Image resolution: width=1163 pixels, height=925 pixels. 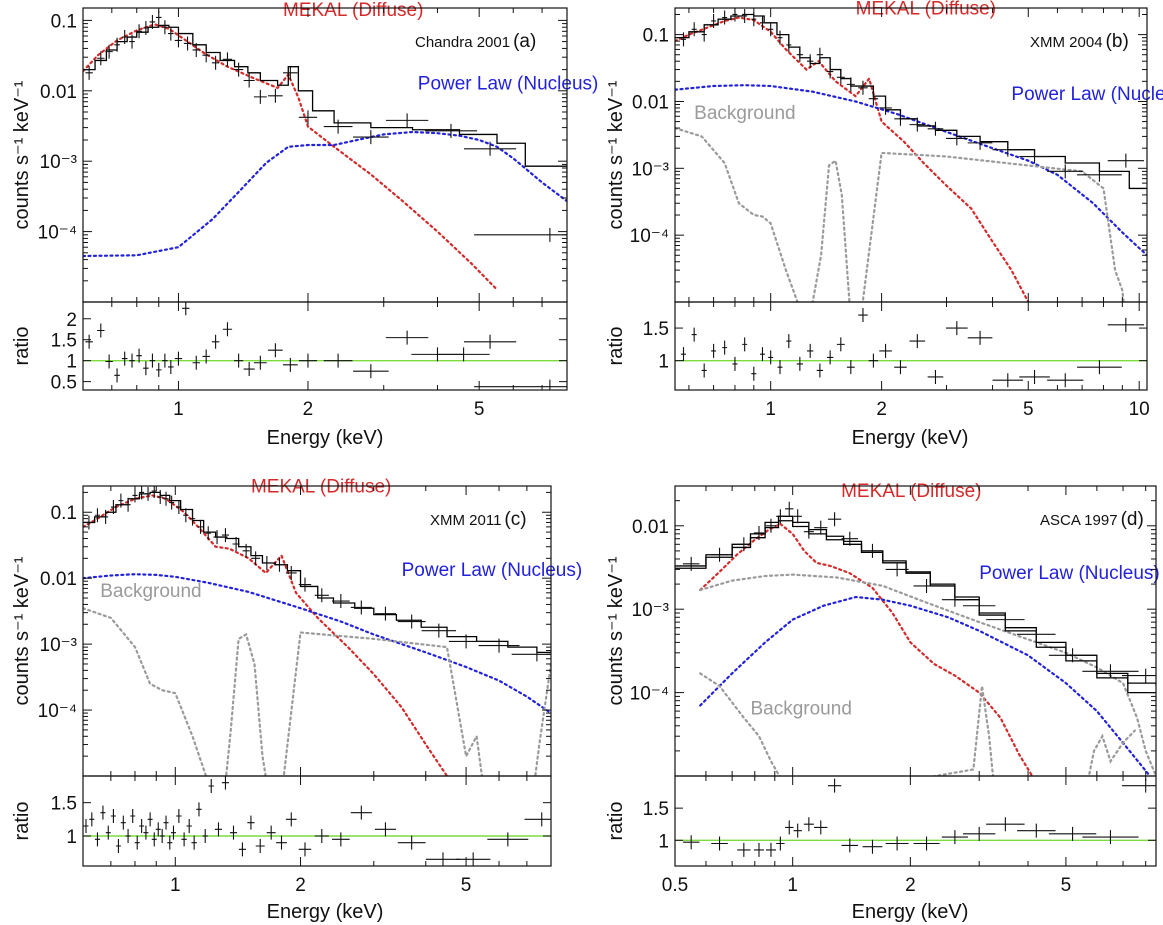 What do you see at coordinates (915, 631) in the screenshot?
I see `spectrum-frame` at bounding box center [915, 631].